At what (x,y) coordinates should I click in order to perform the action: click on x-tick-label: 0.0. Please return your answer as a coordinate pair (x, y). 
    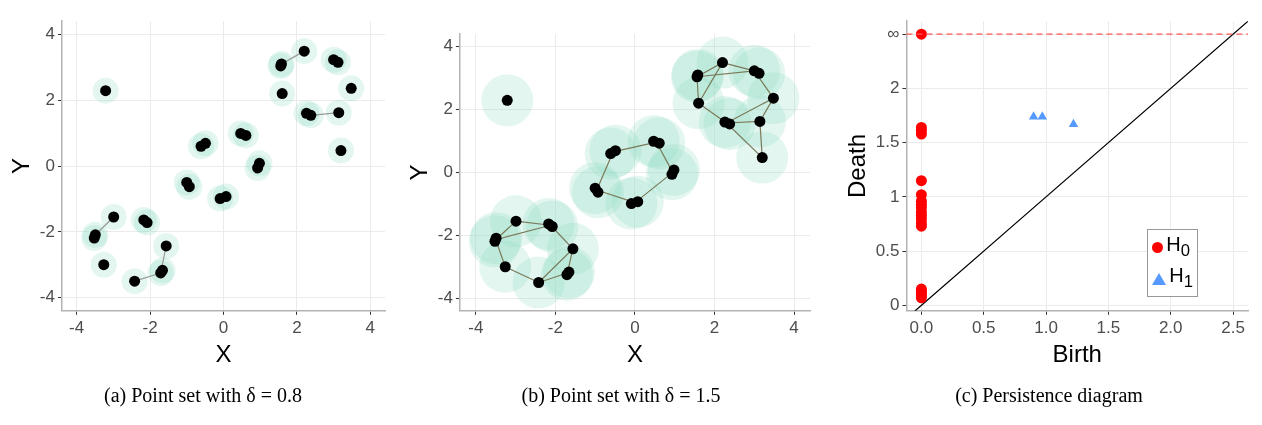
    Looking at the image, I should click on (921, 327).